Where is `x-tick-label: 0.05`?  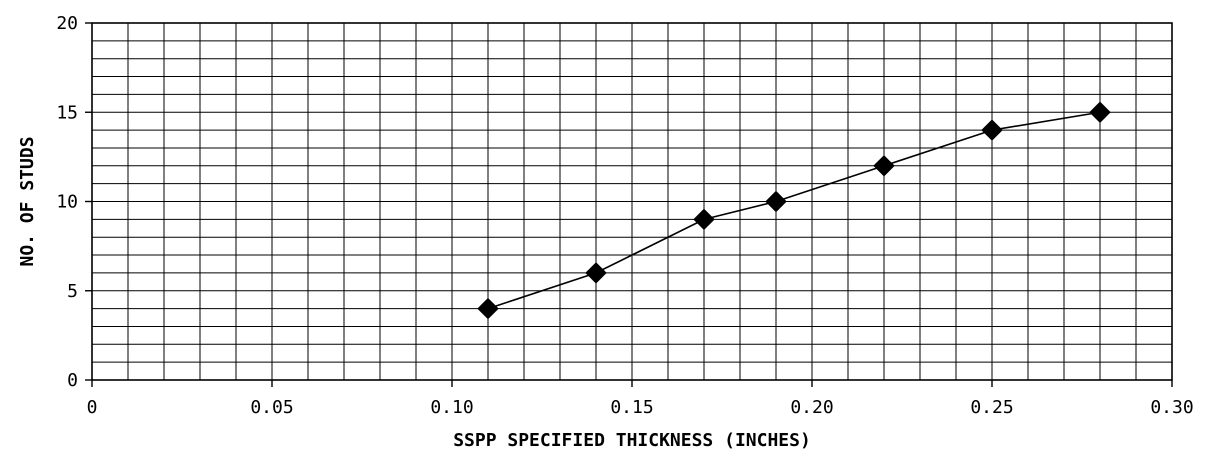
x-tick-label: 0.05 is located at coordinates (271, 407).